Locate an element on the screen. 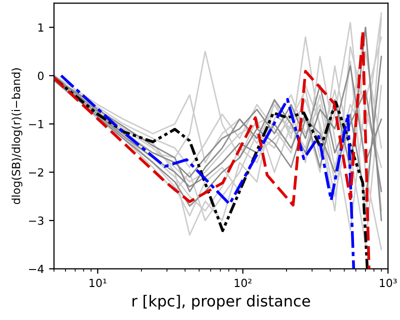  y-tick-label: −4 is located at coordinates (36, 269).